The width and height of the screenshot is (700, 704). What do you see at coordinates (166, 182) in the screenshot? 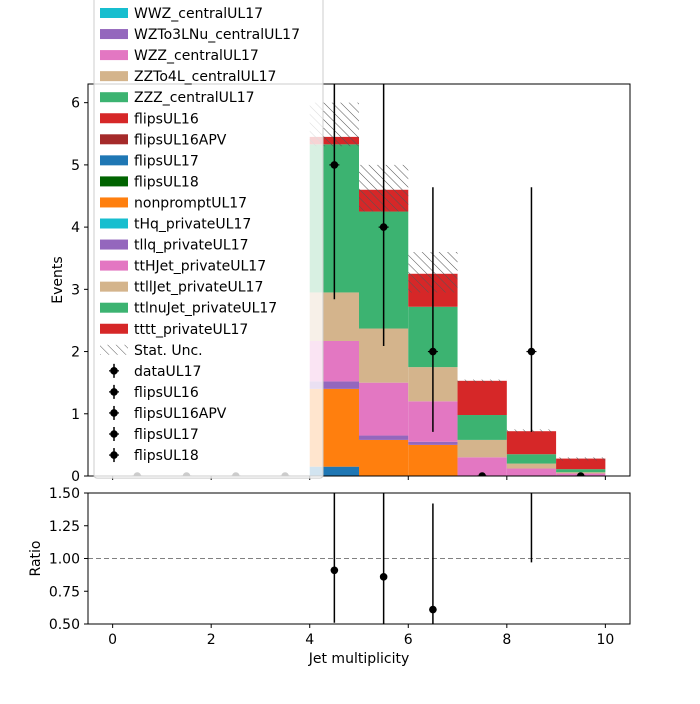
I see `legend-label-8: flipsUL18` at bounding box center [166, 182].